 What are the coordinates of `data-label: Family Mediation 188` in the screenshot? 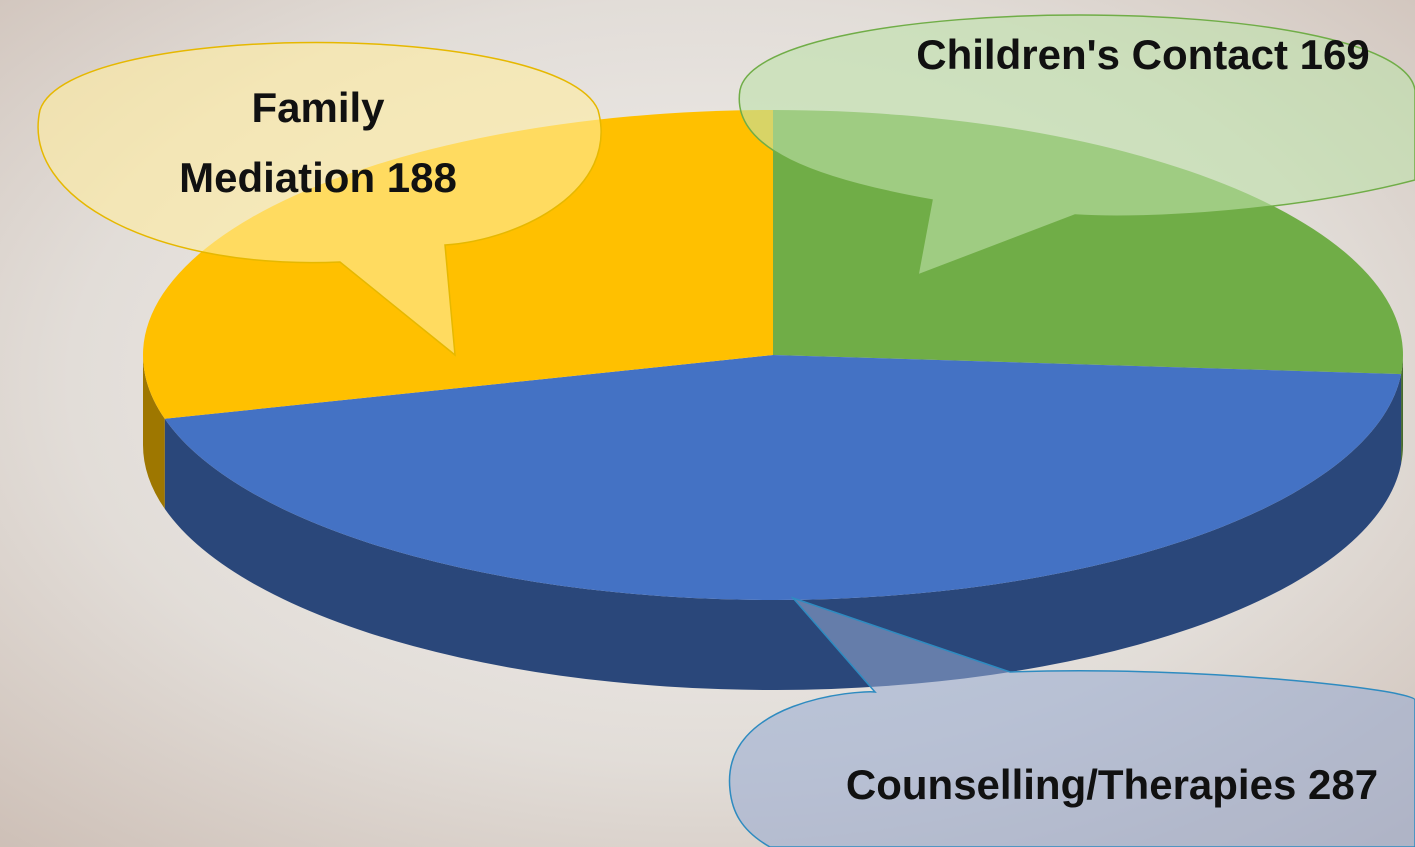 It's located at (318, 143).